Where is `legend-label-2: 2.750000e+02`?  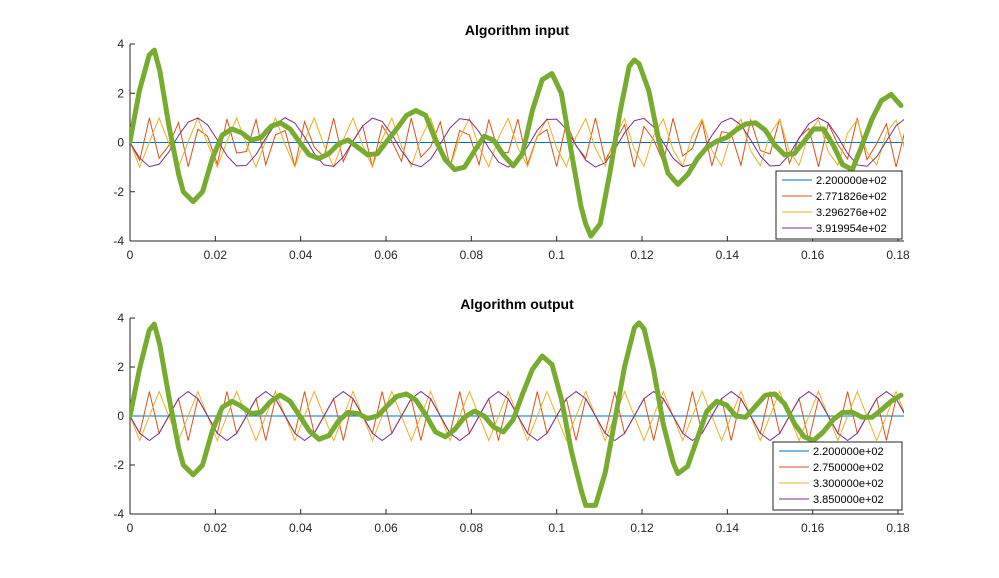
legend-label-2: 2.750000e+02 is located at coordinates (848, 468).